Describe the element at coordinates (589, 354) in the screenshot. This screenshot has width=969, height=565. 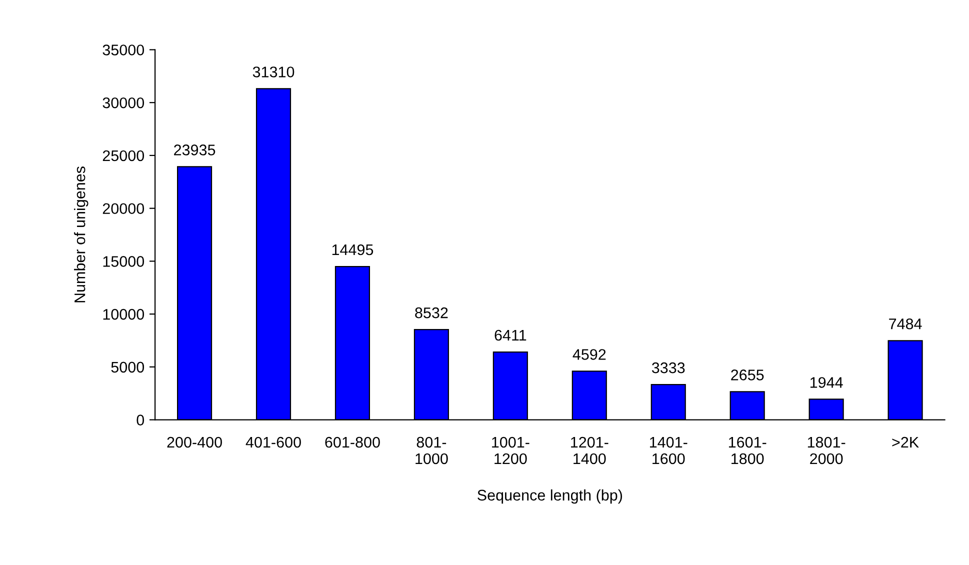
I see `data-label: 4592` at that location.